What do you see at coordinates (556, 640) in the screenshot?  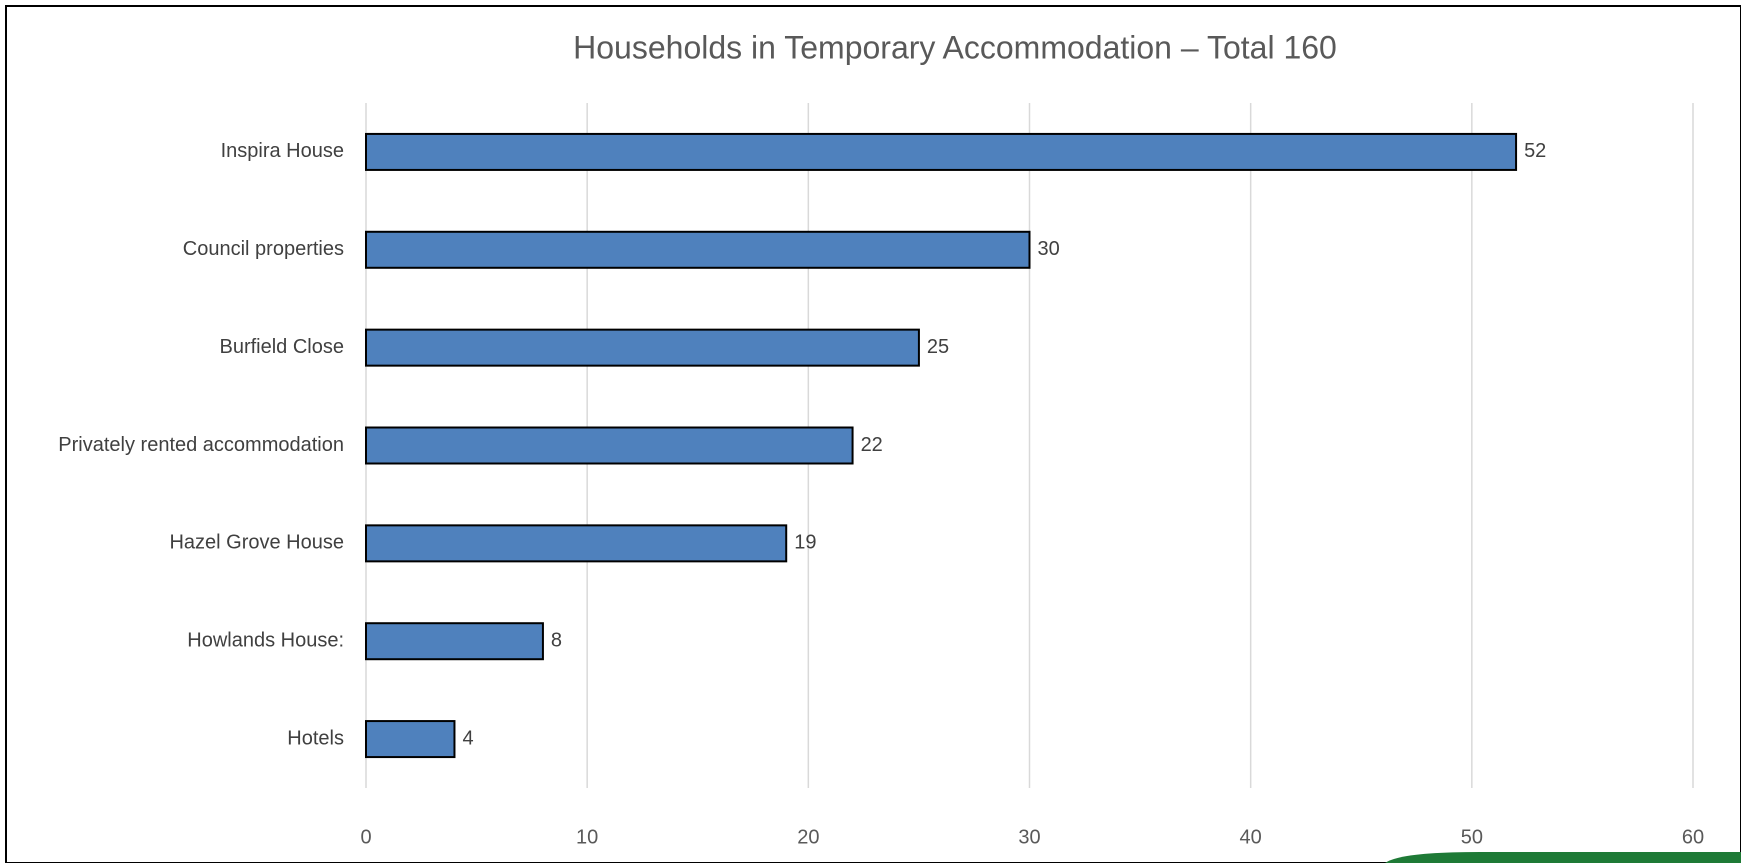 I see `data-label: 8` at bounding box center [556, 640].